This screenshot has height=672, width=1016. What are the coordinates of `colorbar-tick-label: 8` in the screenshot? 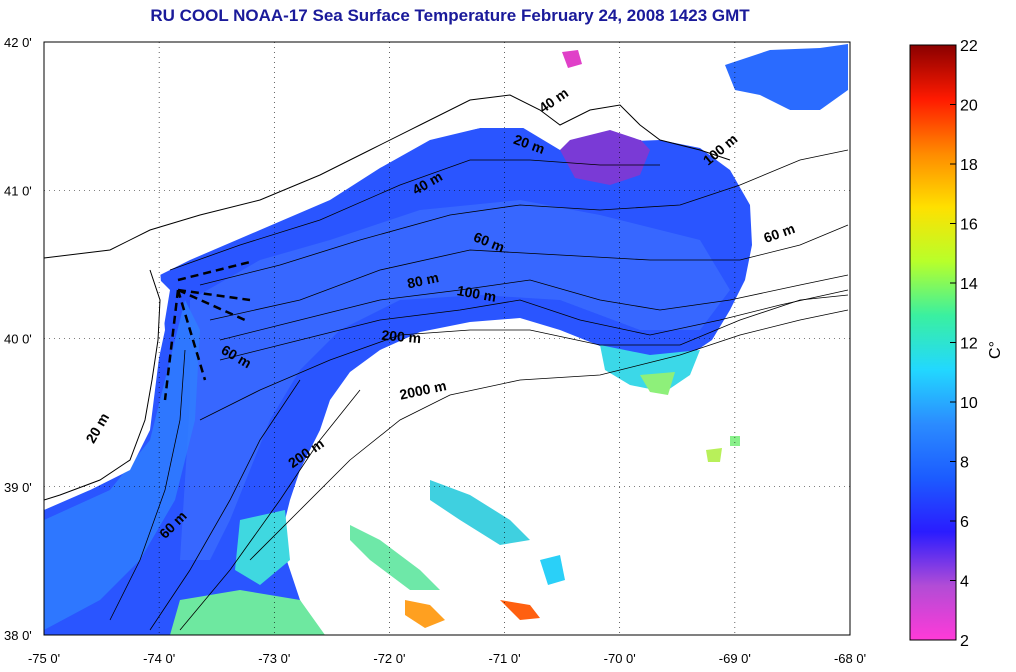 It's located at (964, 463).